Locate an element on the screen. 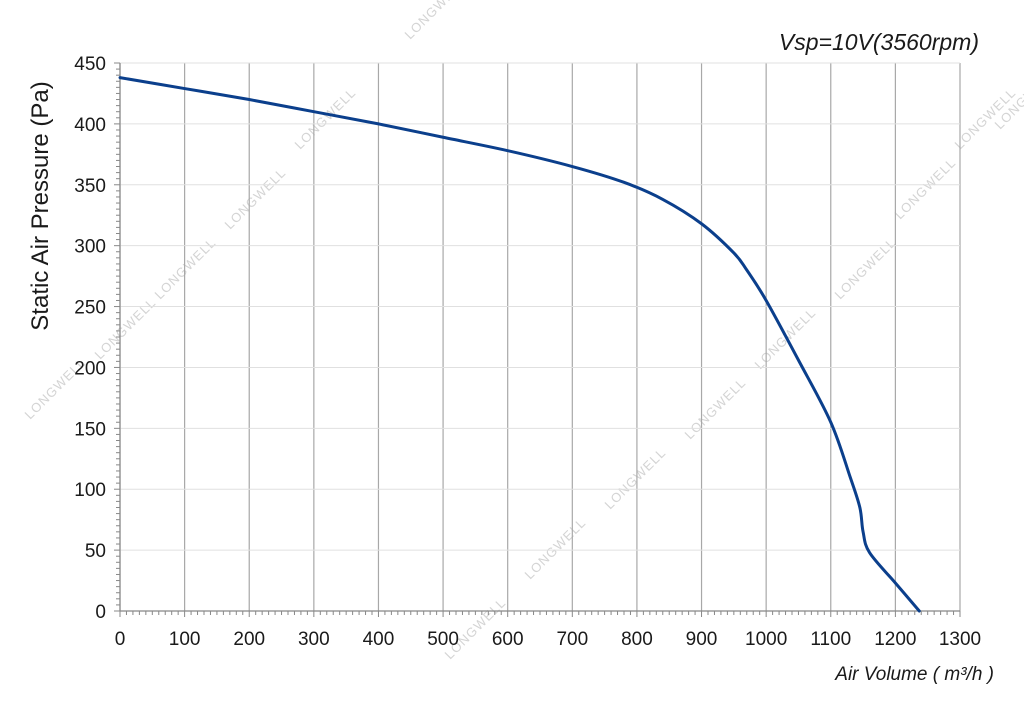 The width and height of the screenshot is (1024, 714). y-axis-ticks: 0 50 100 150 200 250 300 350 400 450 is located at coordinates (90, 338).